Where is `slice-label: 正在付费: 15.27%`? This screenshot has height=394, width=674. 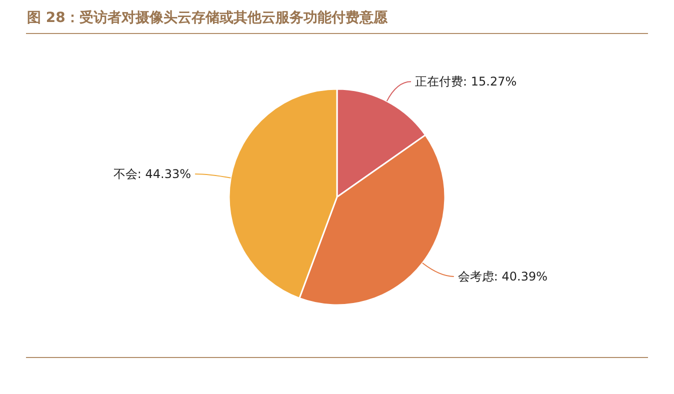 slice-label: 正在付费: 15.27% is located at coordinates (466, 81).